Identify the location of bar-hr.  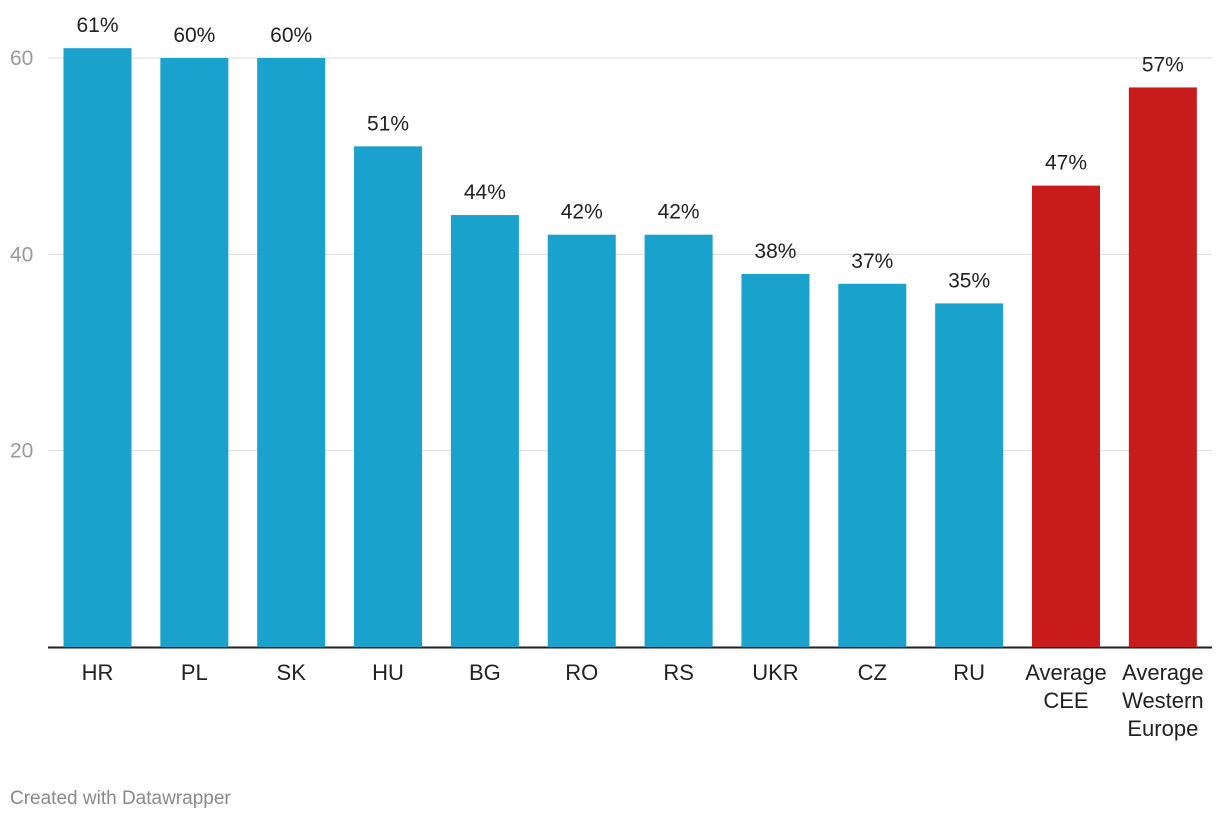
(97, 347).